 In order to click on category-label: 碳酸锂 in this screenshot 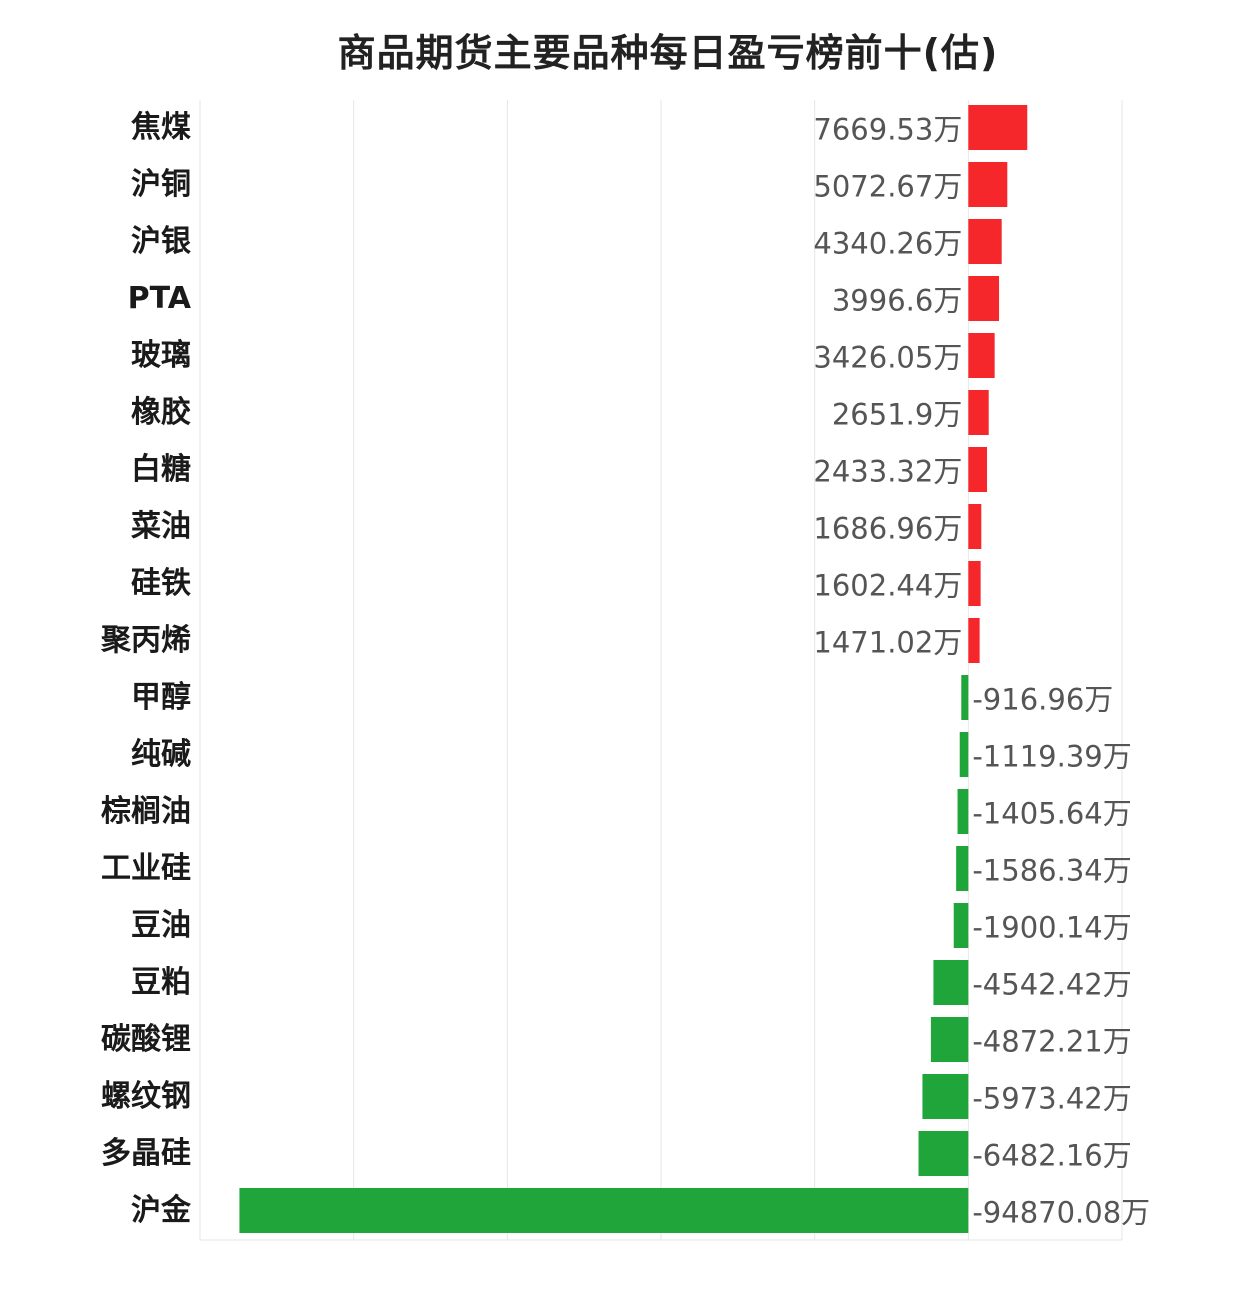, I will do `click(146, 1039)`.